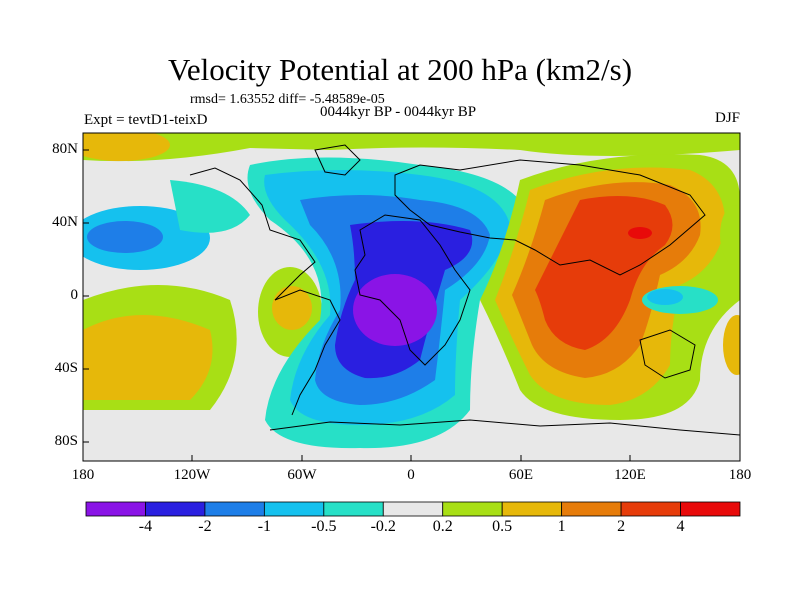 Image resolution: width=800 pixels, height=600 pixels. I want to click on contour-africa-purple, so click(395, 310).